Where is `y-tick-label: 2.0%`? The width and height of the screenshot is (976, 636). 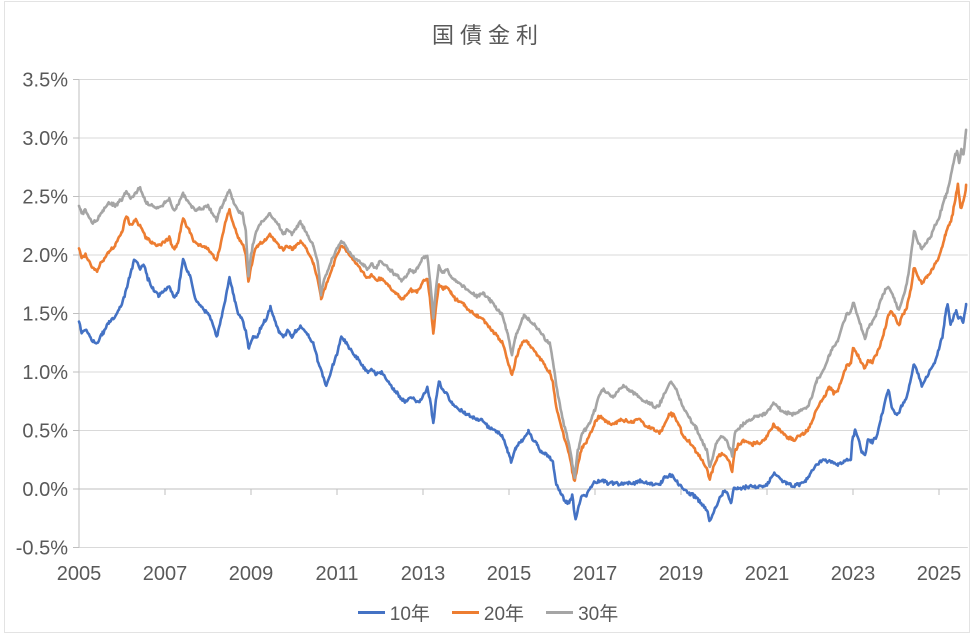
y-tick-label: 2.0% is located at coordinates (45, 256).